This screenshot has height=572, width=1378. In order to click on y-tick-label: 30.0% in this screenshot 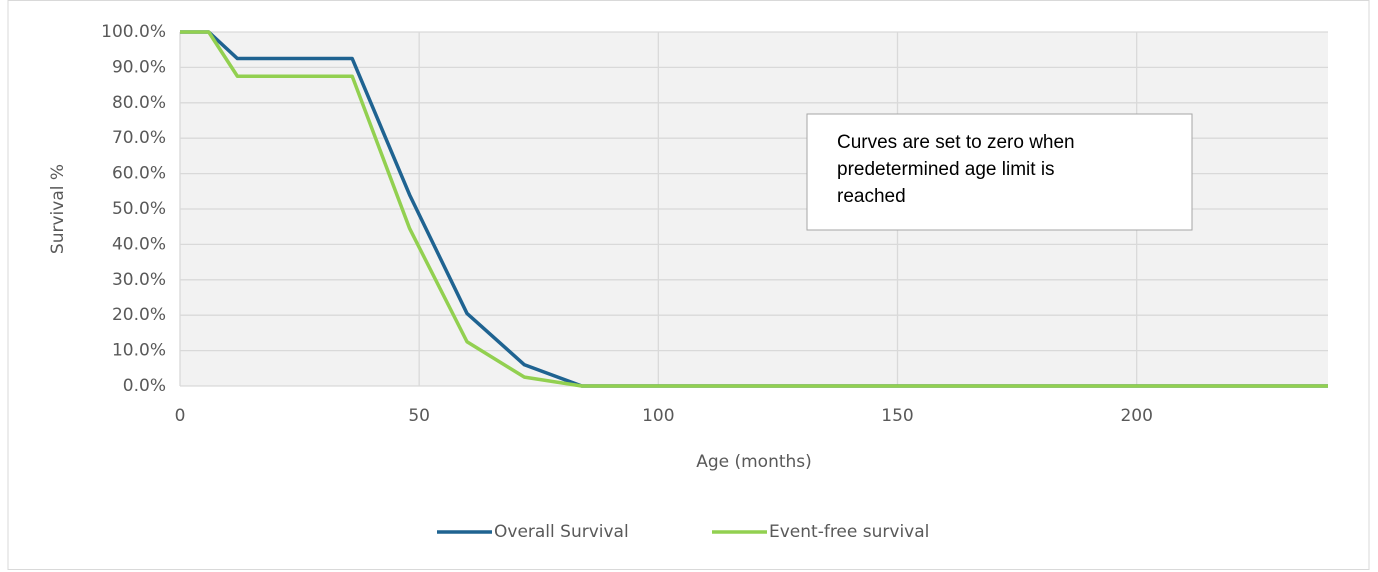, I will do `click(139, 280)`.